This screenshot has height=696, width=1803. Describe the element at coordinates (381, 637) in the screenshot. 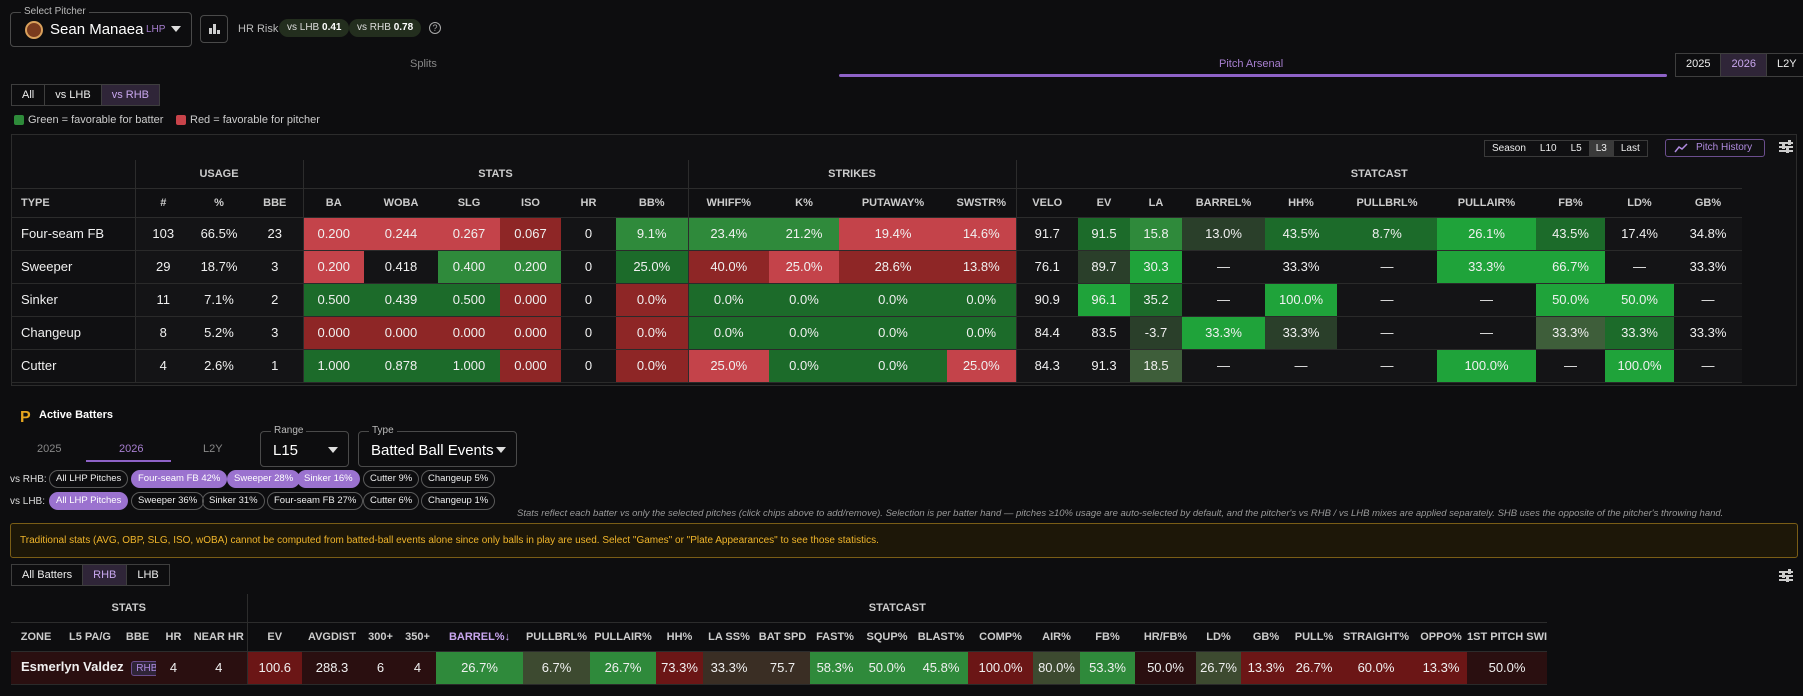

I see `column-header: 300+` at that location.